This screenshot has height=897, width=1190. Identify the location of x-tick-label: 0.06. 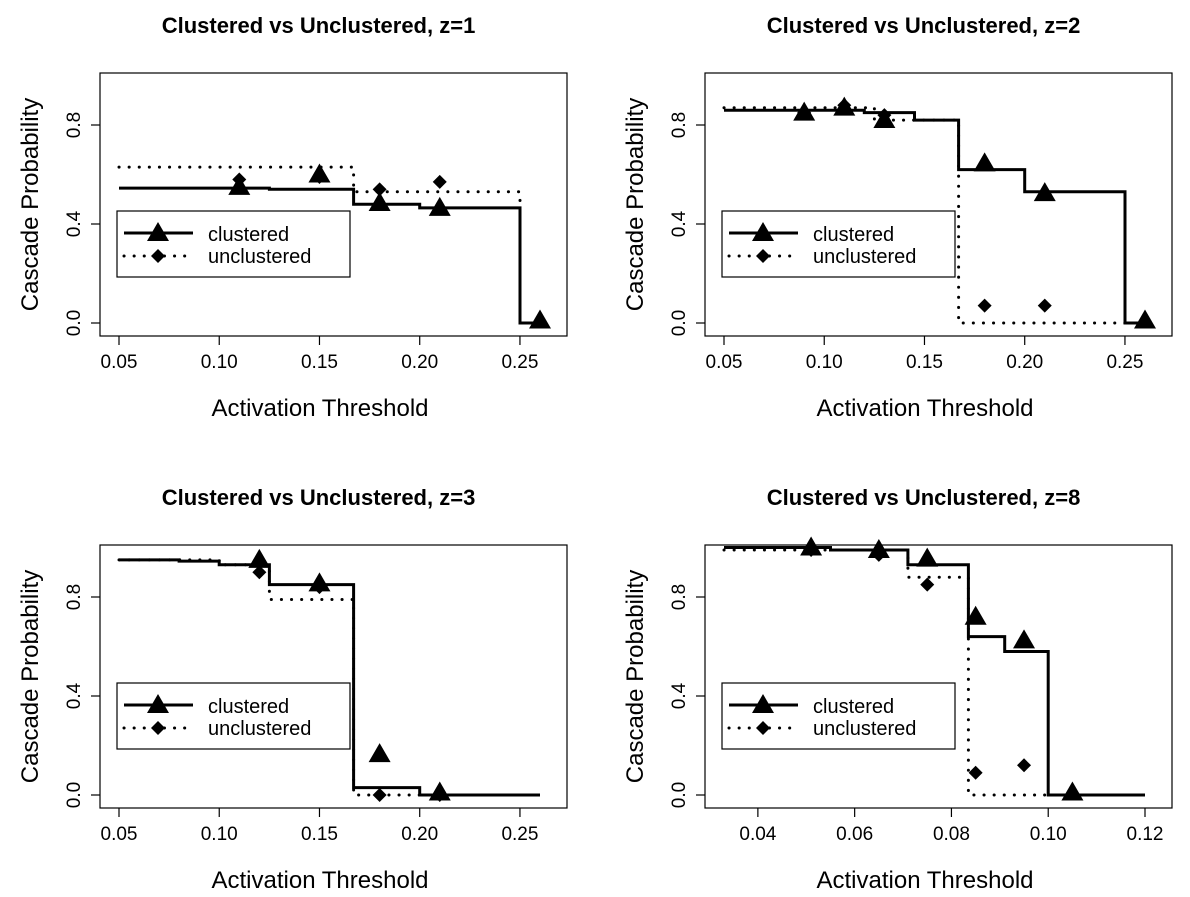
(854, 834).